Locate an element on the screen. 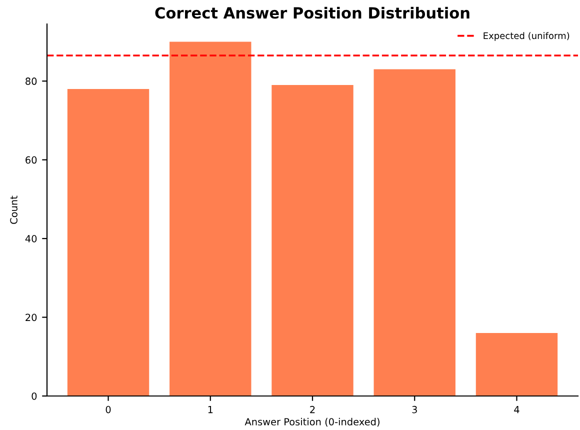 The height and width of the screenshot is (430, 580). chart-title: Correct Answer Position Distribution is located at coordinates (312, 12).